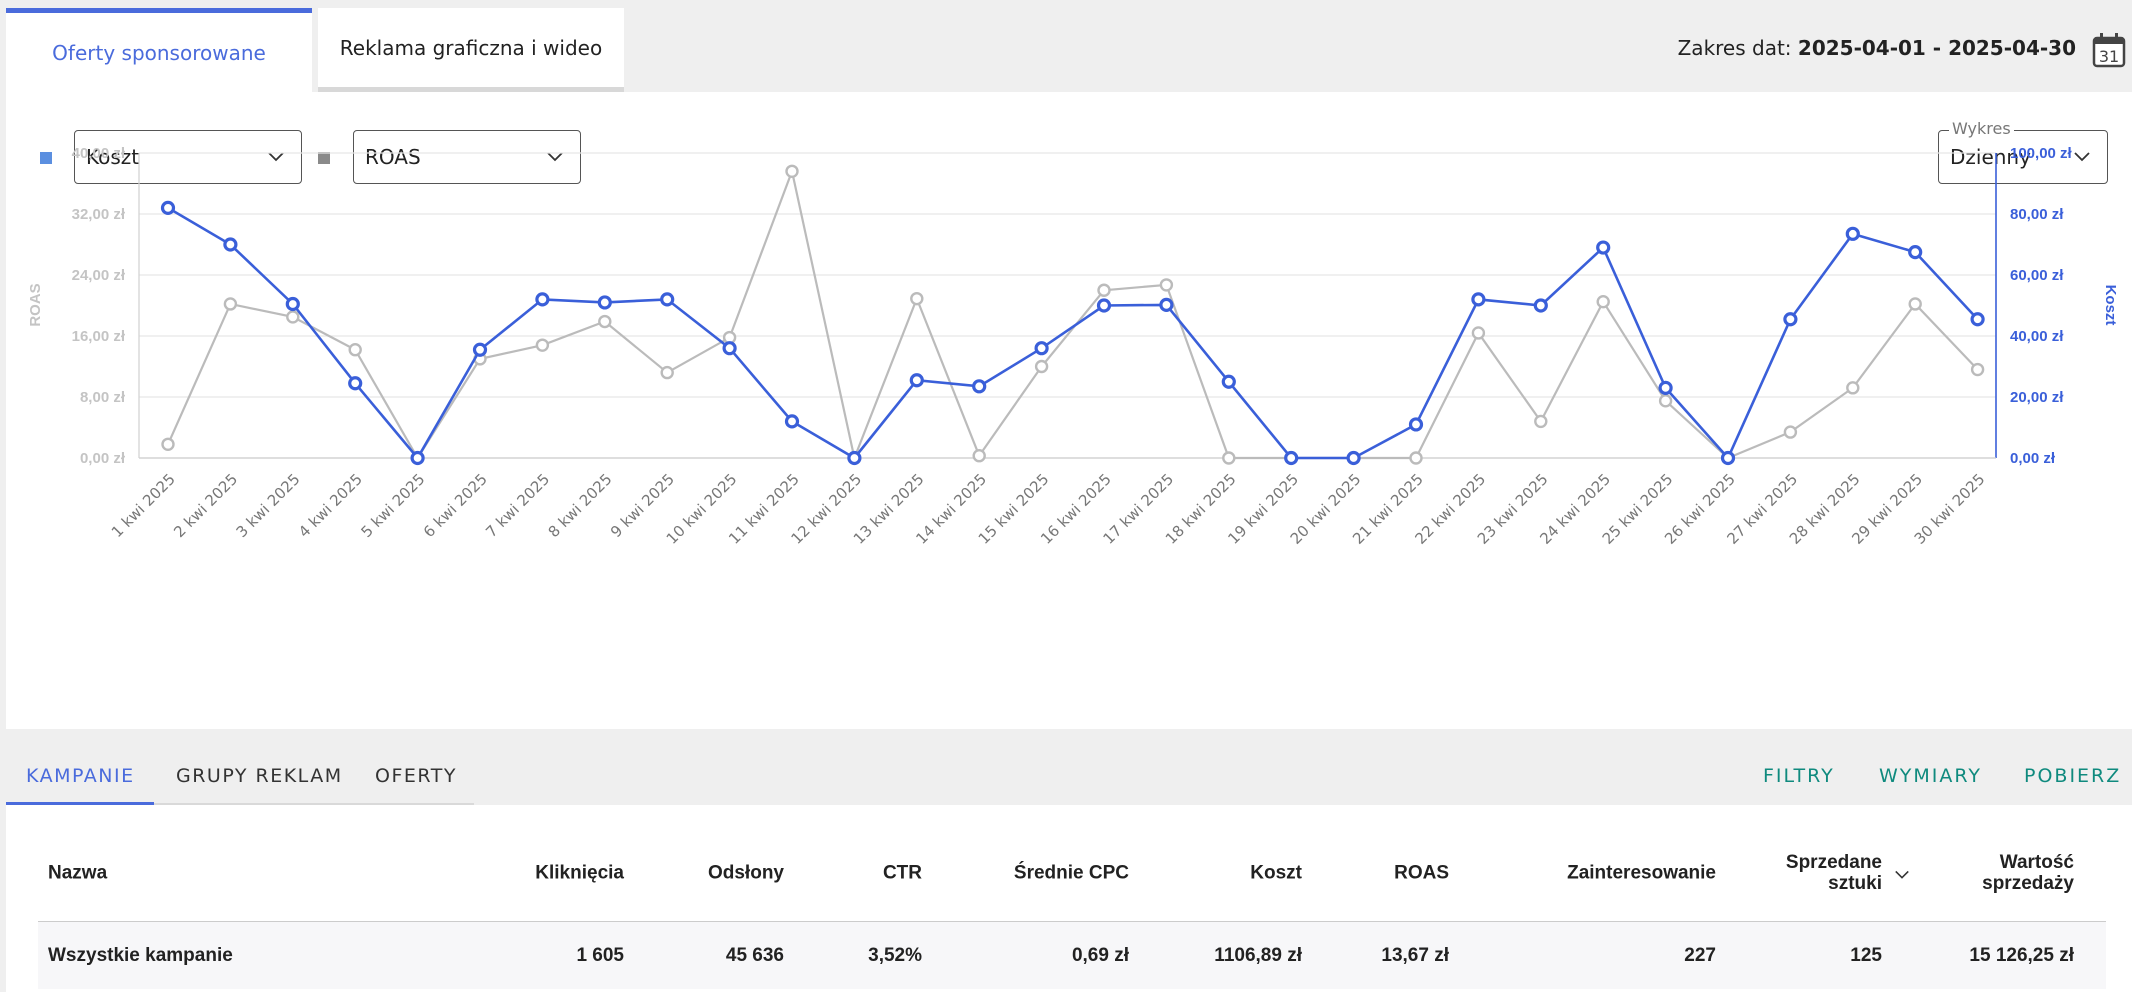 The image size is (2132, 992). Describe the element at coordinates (2028, 873) in the screenshot. I see `col-header-sales-value: Wartość sprzedaży` at that location.